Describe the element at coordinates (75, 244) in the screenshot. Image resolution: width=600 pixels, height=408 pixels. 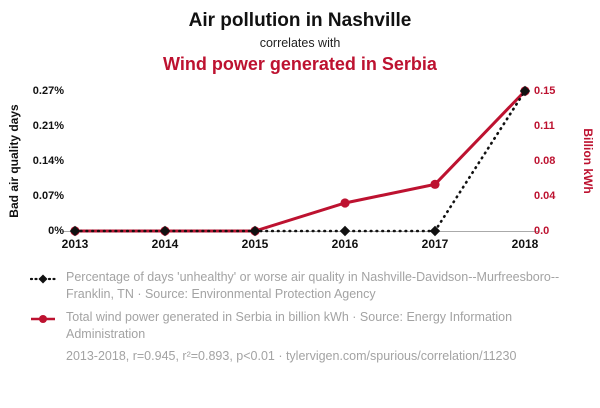
I see `x-axis-tick: 2013` at that location.